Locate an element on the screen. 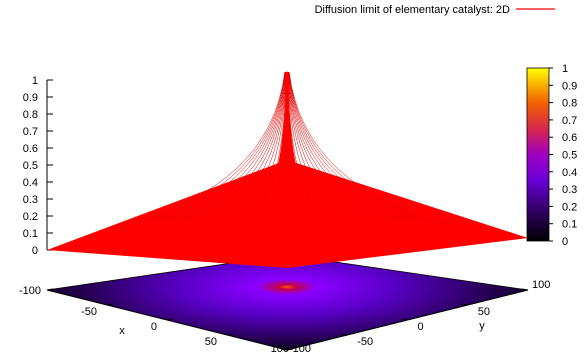  x-axis-label: x is located at coordinates (122, 331).